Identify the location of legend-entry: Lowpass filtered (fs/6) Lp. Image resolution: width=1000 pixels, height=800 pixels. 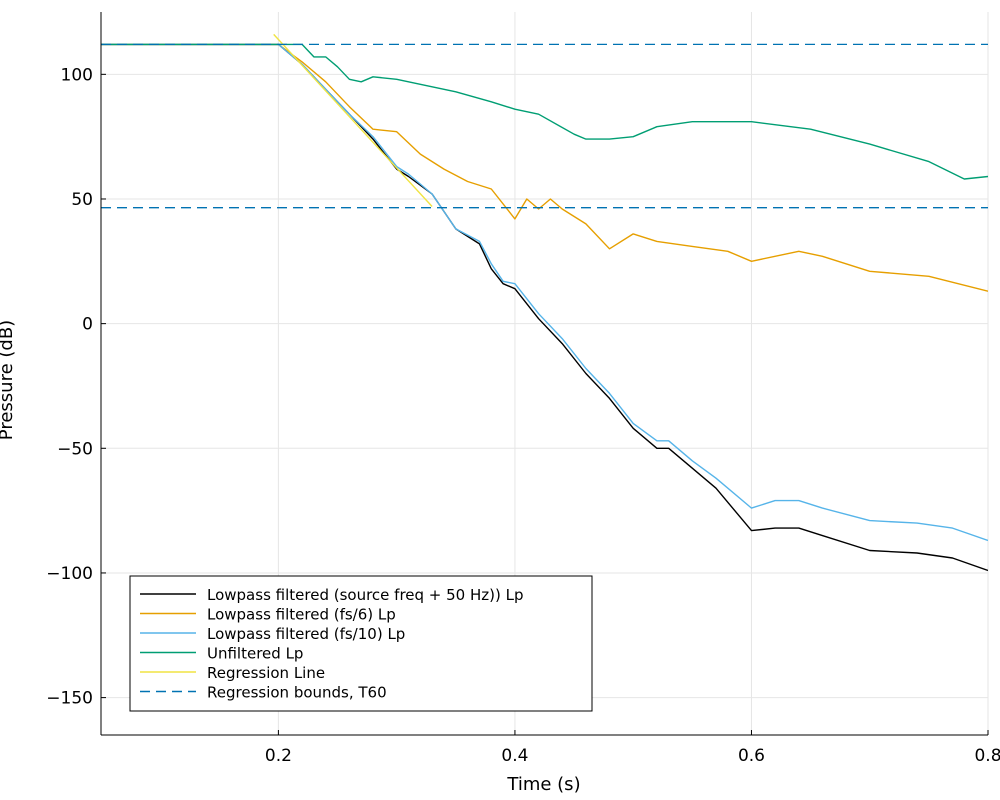
(268, 615).